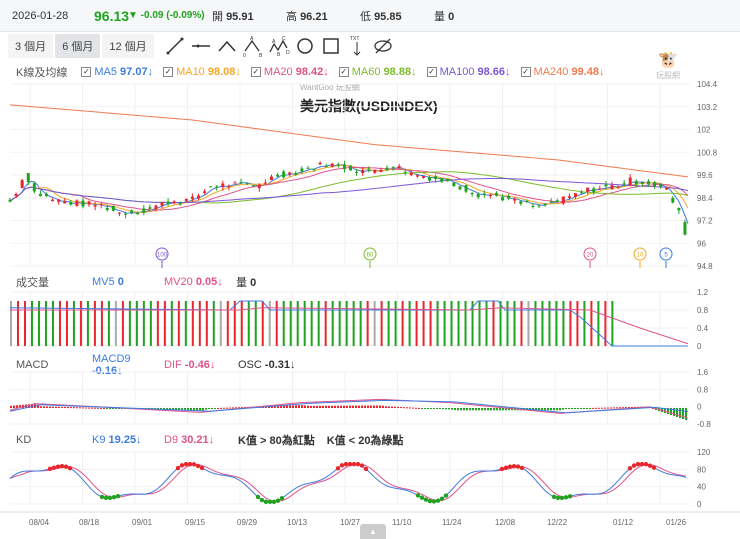 The width and height of the screenshot is (740, 539). Describe the element at coordinates (171, 440) in the screenshot. I see `d9-label: D9` at that location.